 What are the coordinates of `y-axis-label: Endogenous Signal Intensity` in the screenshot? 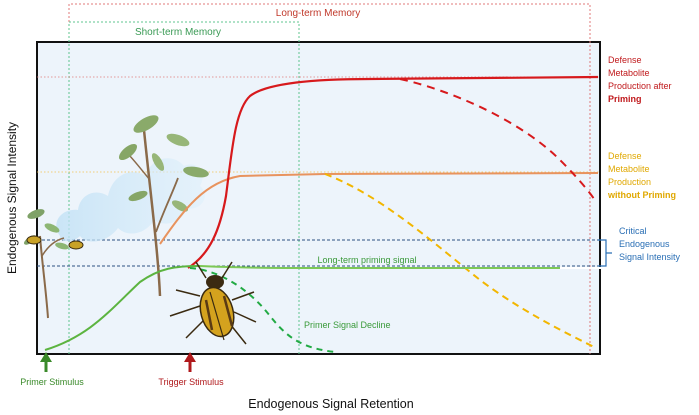 It's located at (12, 198).